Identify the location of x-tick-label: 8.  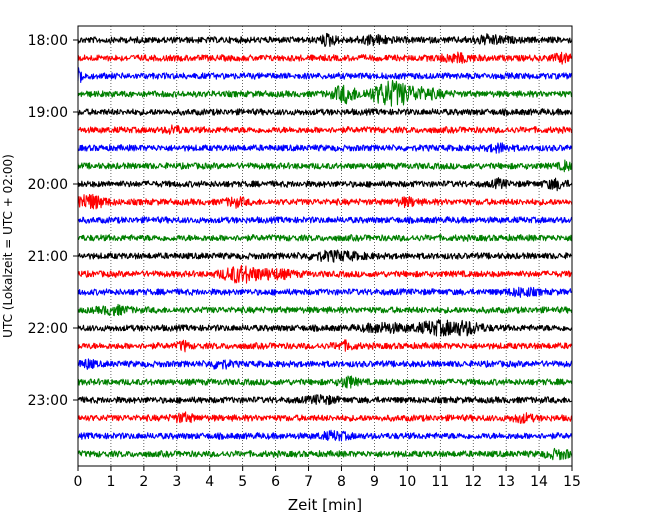
(341, 482).